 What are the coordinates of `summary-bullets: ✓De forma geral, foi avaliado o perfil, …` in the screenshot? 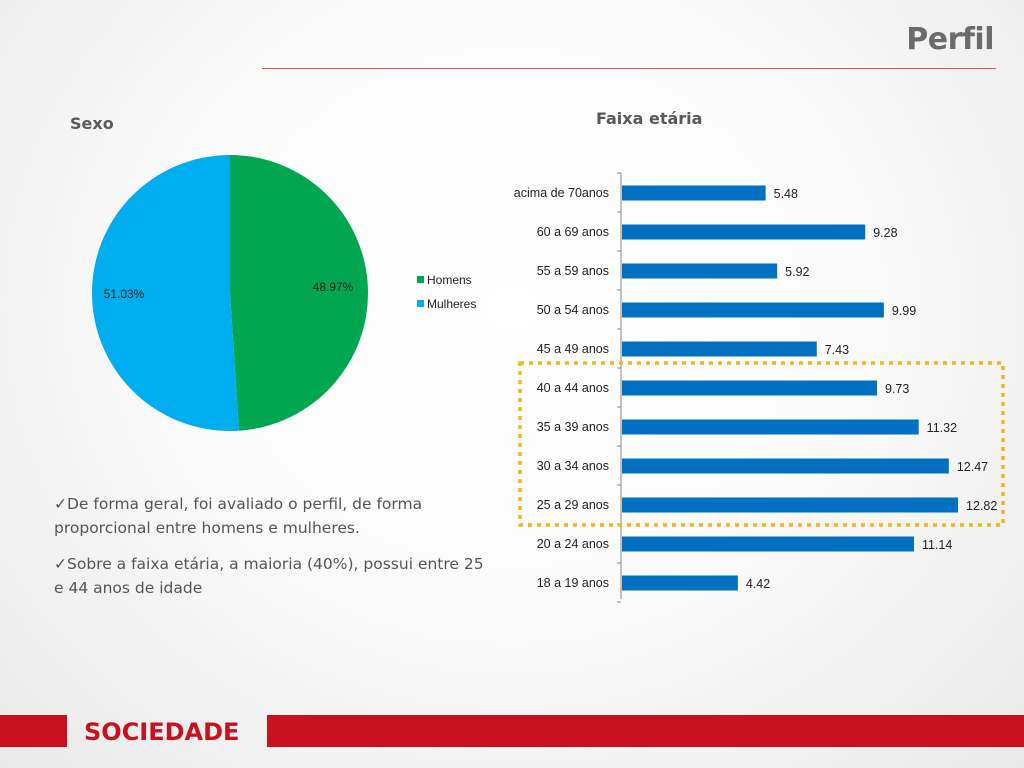 It's located at (274, 552).